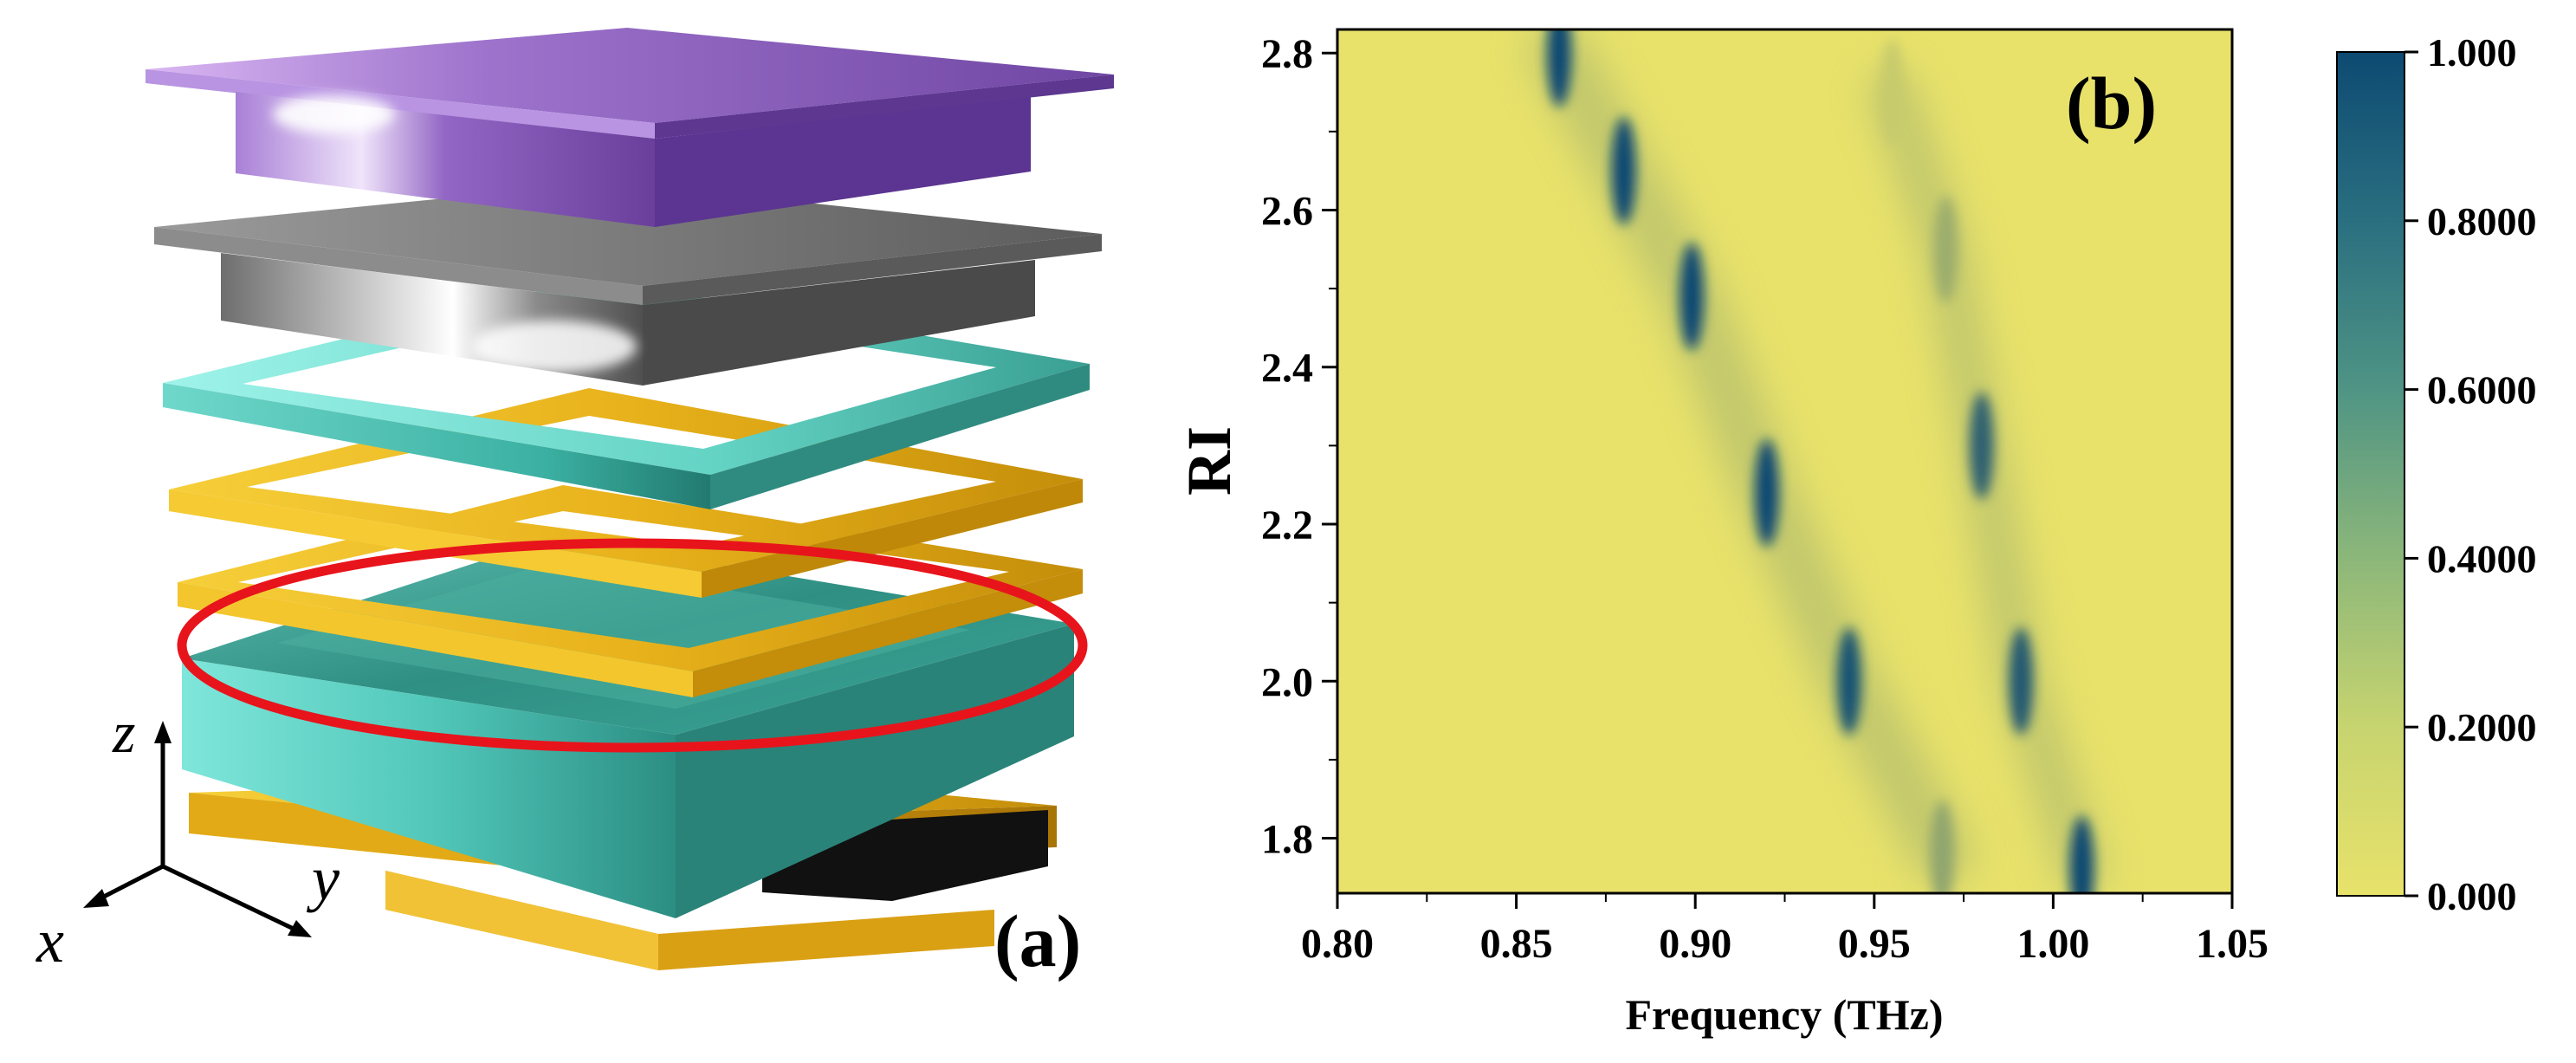 The height and width of the screenshot is (1063, 2576). What do you see at coordinates (1287, 525) in the screenshot?
I see `y-tick-label: 2.2` at bounding box center [1287, 525].